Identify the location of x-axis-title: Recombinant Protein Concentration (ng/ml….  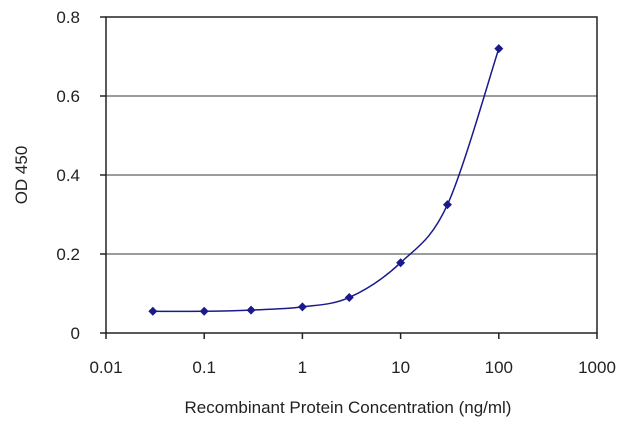
(348, 407).